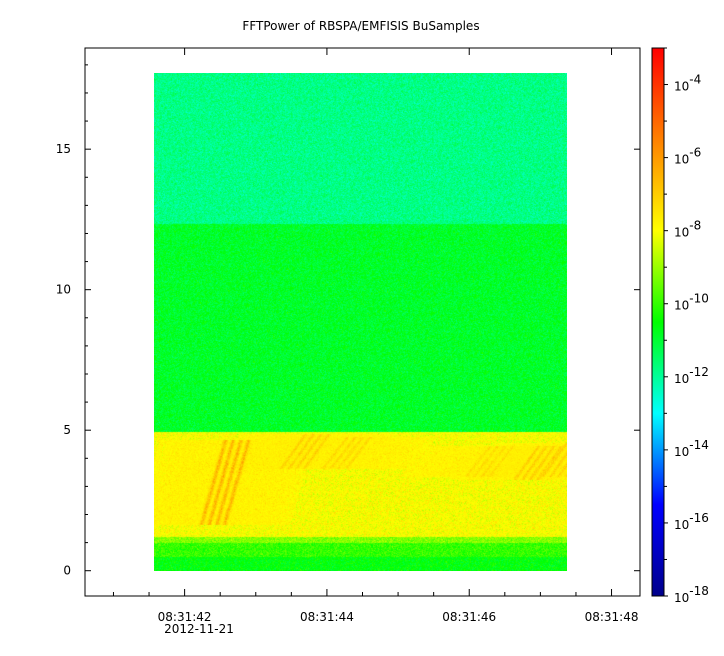 The image size is (724, 656). Describe the element at coordinates (691, 448) in the screenshot. I see `colorbar-tick-label: 10⁻¹⁴` at that location.